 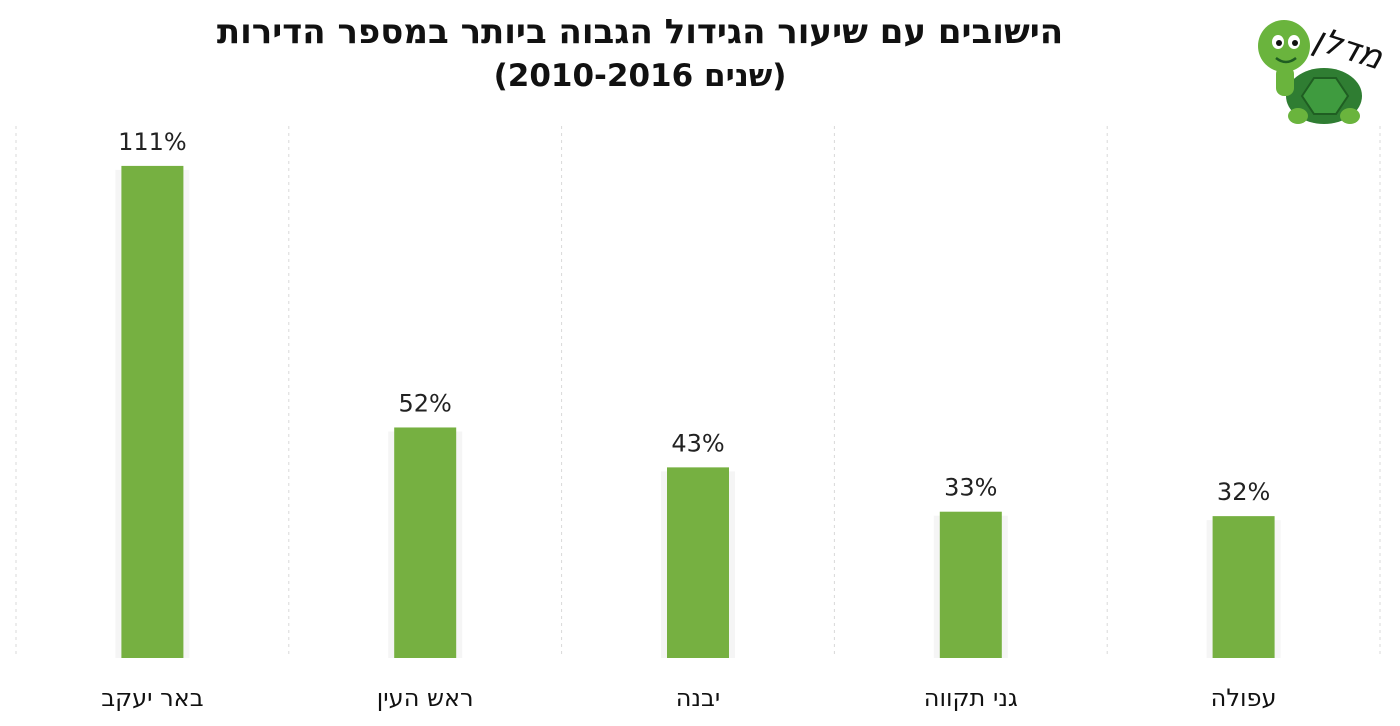 I want to click on logo-turtle-neck, so click(x=1285, y=81).